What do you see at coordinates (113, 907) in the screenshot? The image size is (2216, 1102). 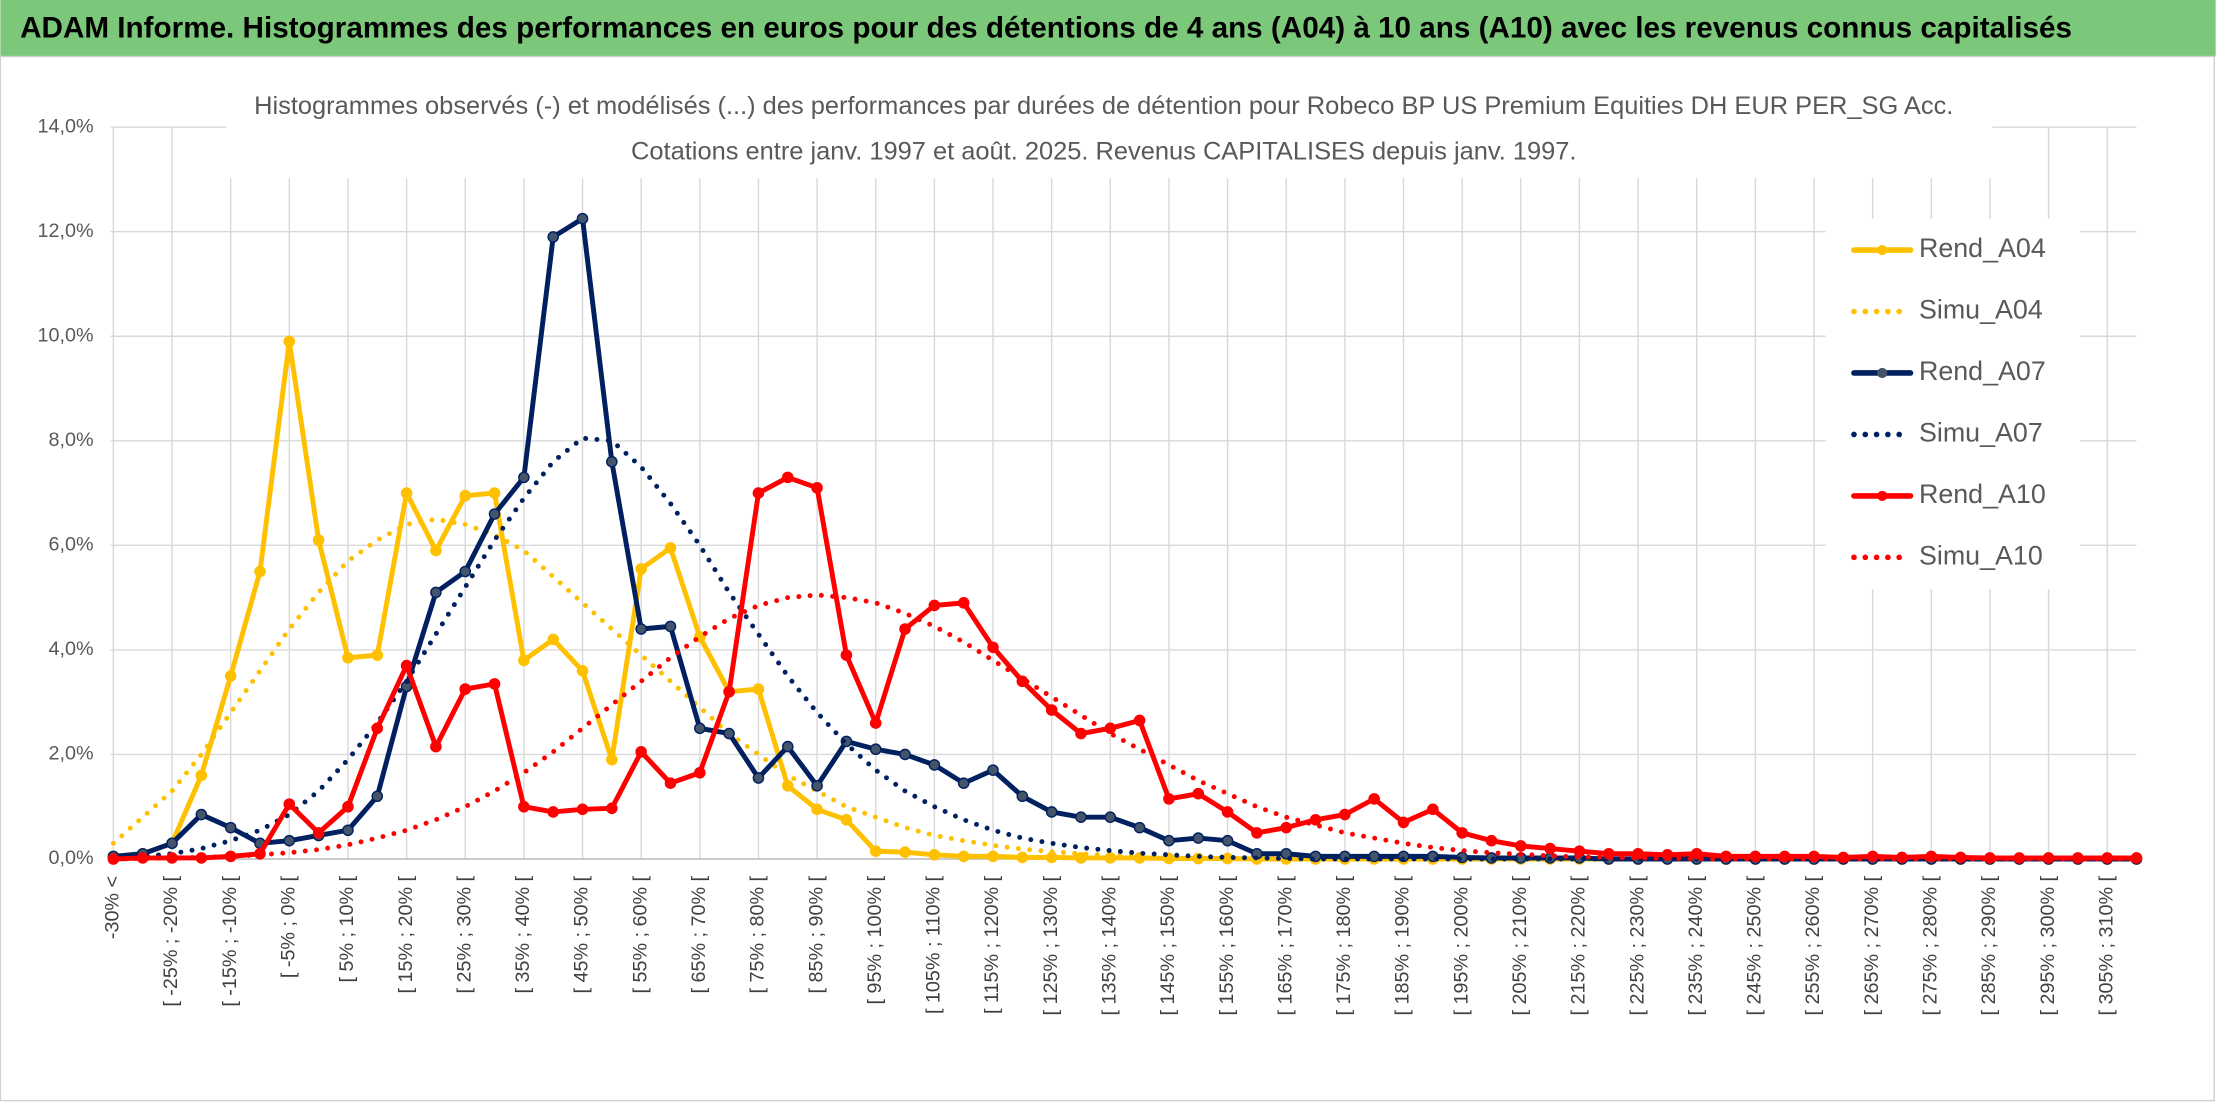 I see `x-tick-label: -30% <` at bounding box center [113, 907].